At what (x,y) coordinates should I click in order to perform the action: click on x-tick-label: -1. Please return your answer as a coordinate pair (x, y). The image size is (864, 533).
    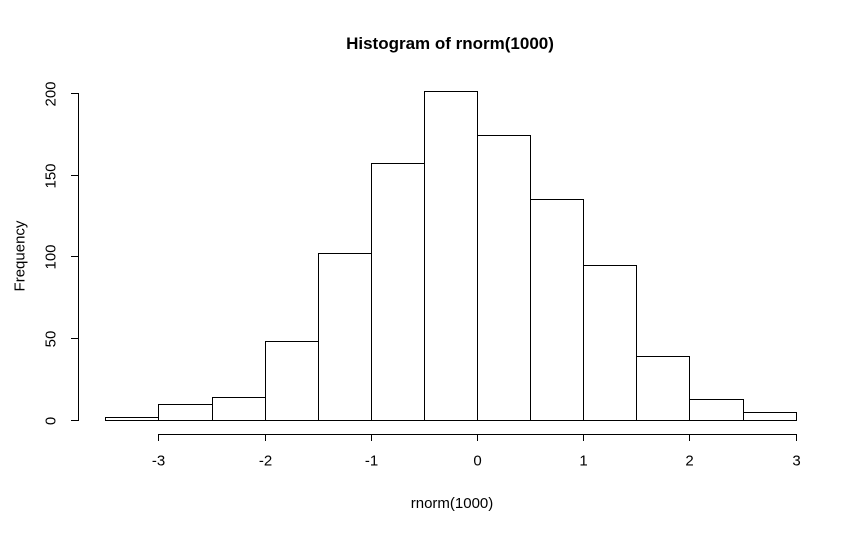
    Looking at the image, I should click on (371, 461).